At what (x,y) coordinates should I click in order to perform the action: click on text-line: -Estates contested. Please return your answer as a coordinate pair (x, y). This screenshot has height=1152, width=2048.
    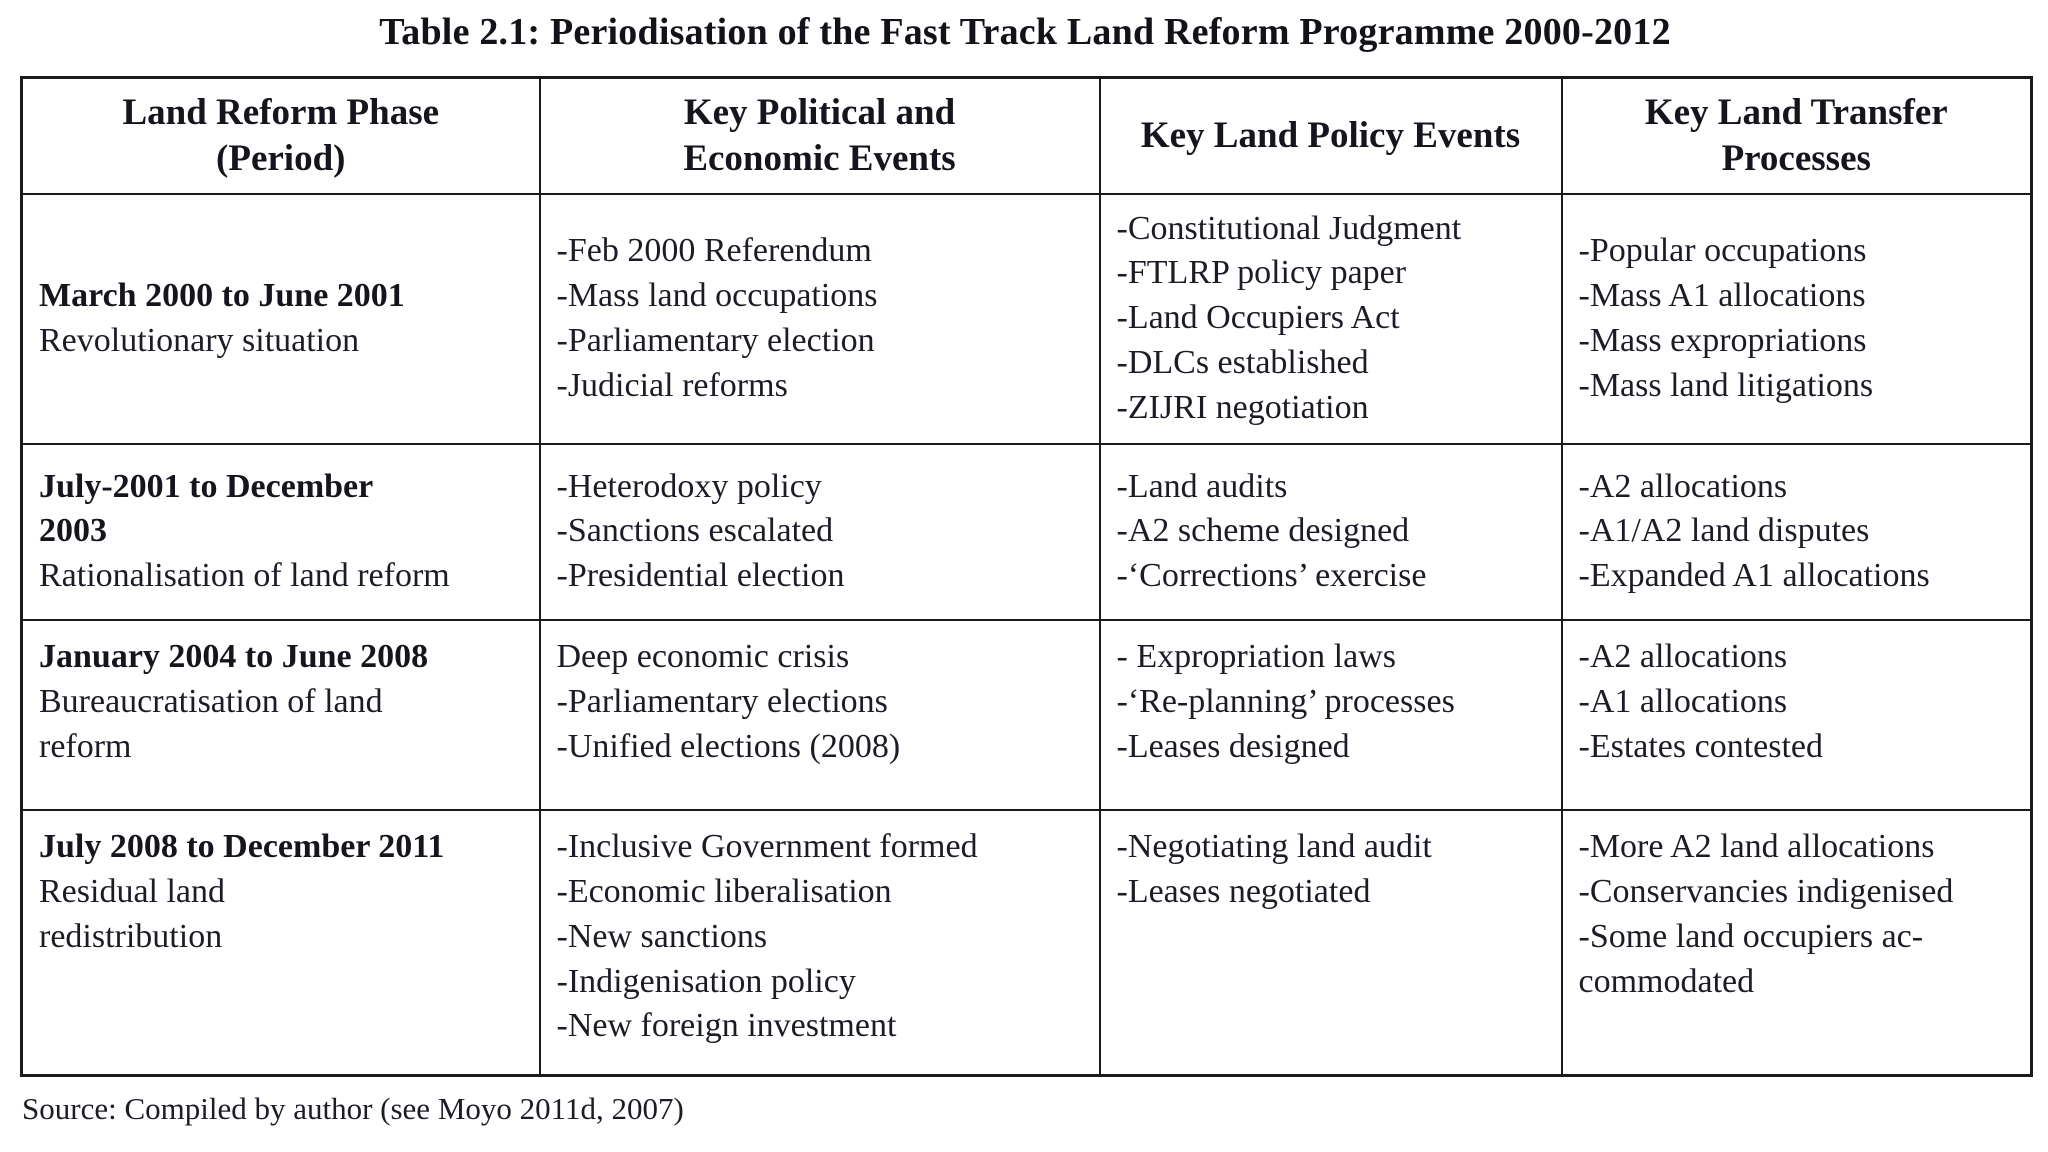
    Looking at the image, I should click on (1701, 746).